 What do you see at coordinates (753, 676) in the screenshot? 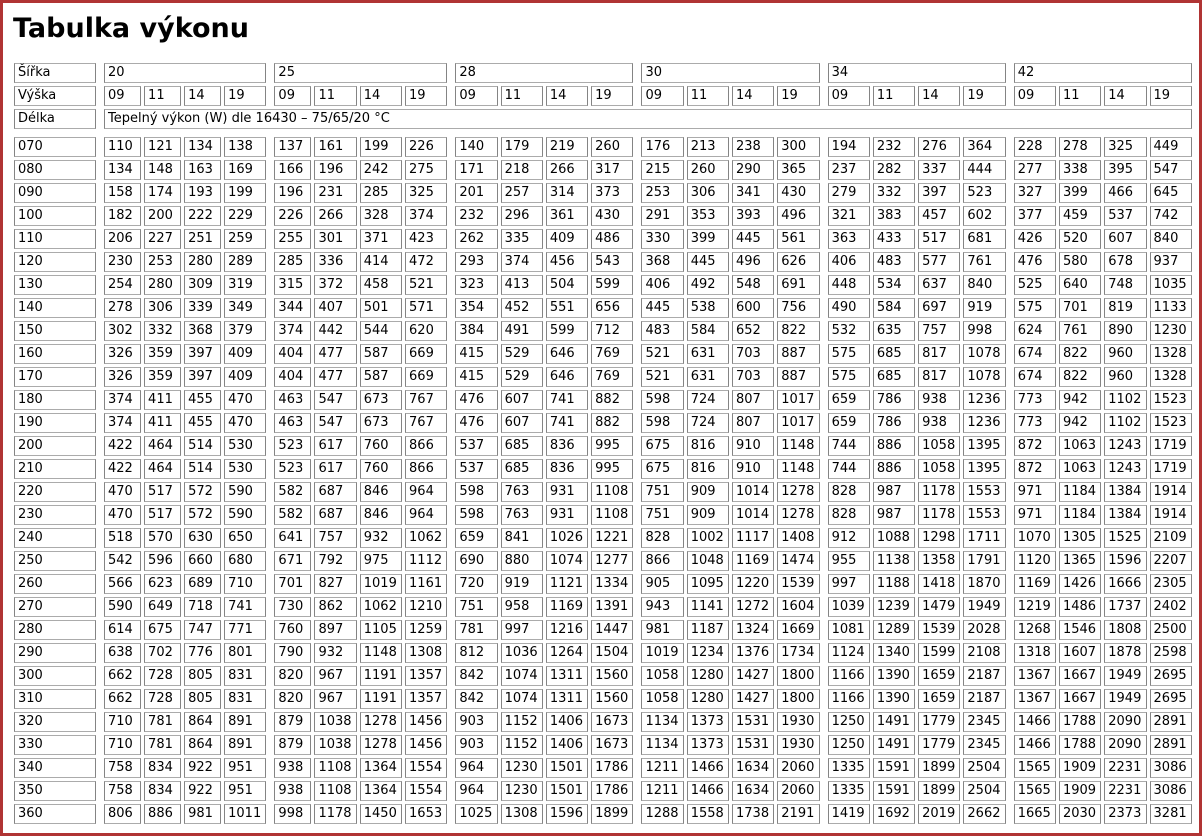
I see `value-cell: 1427` at bounding box center [753, 676].